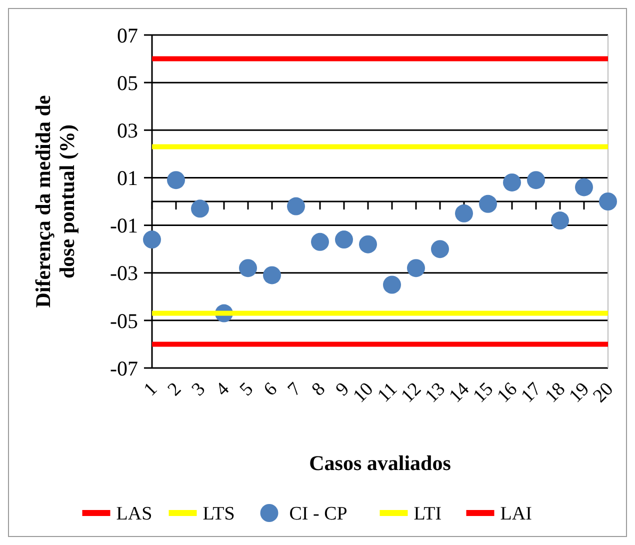 This screenshot has width=635, height=545. I want to click on y-tick-label: 01, so click(127, 178).